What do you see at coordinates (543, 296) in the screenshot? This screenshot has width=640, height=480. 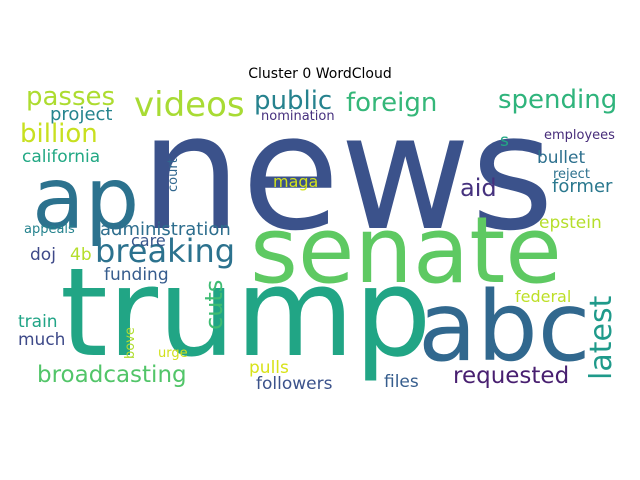 I see `word-federal: federal` at bounding box center [543, 296].